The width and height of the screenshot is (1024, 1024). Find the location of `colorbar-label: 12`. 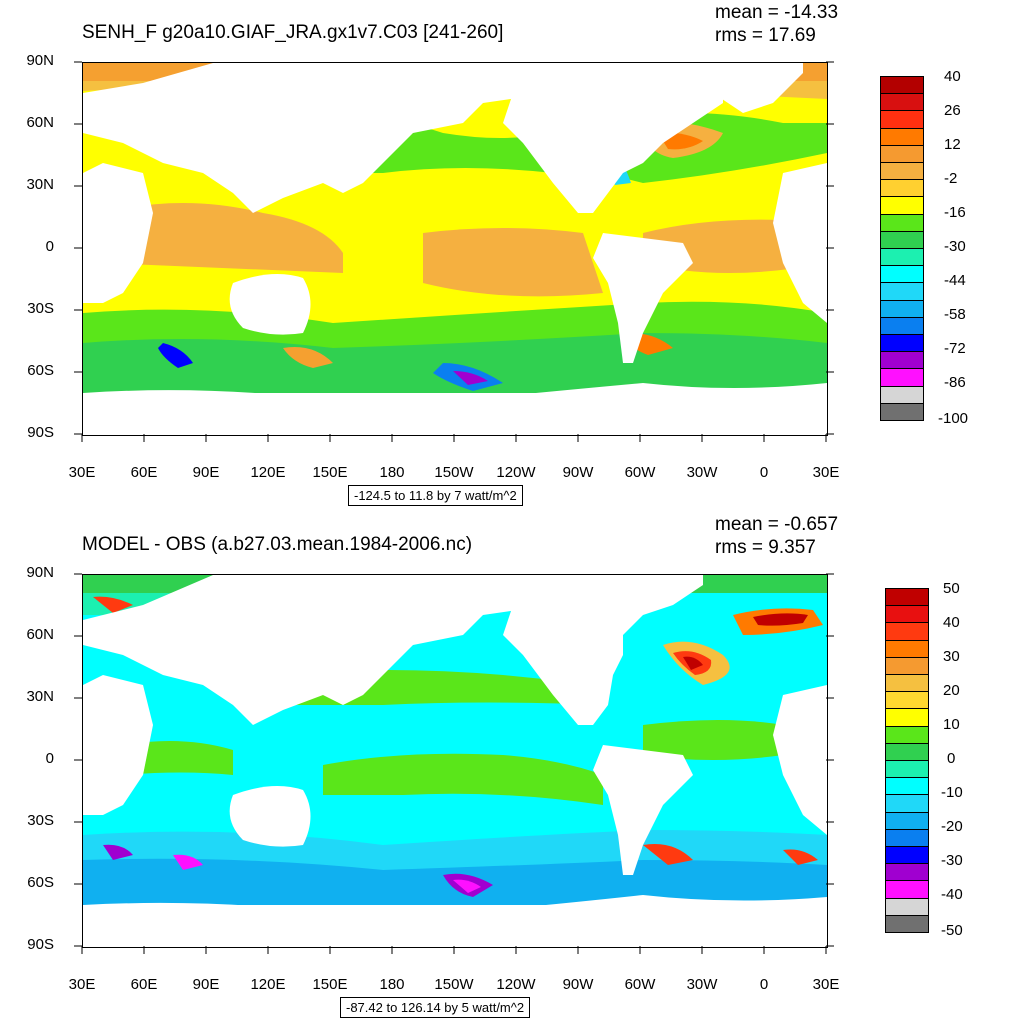

colorbar-label: 12 is located at coordinates (952, 144).